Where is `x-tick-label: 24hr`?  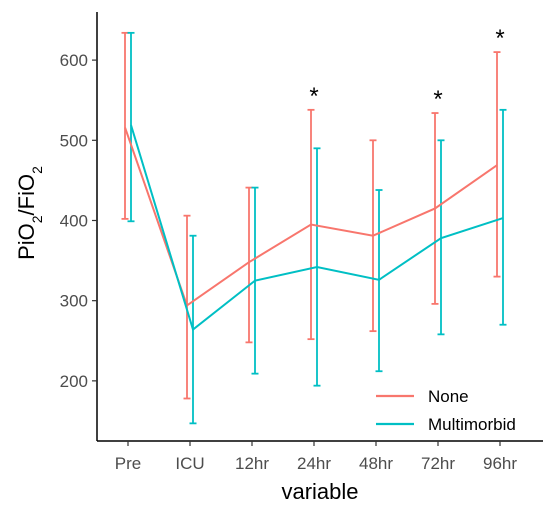 x-tick-label: 24hr is located at coordinates (314, 463).